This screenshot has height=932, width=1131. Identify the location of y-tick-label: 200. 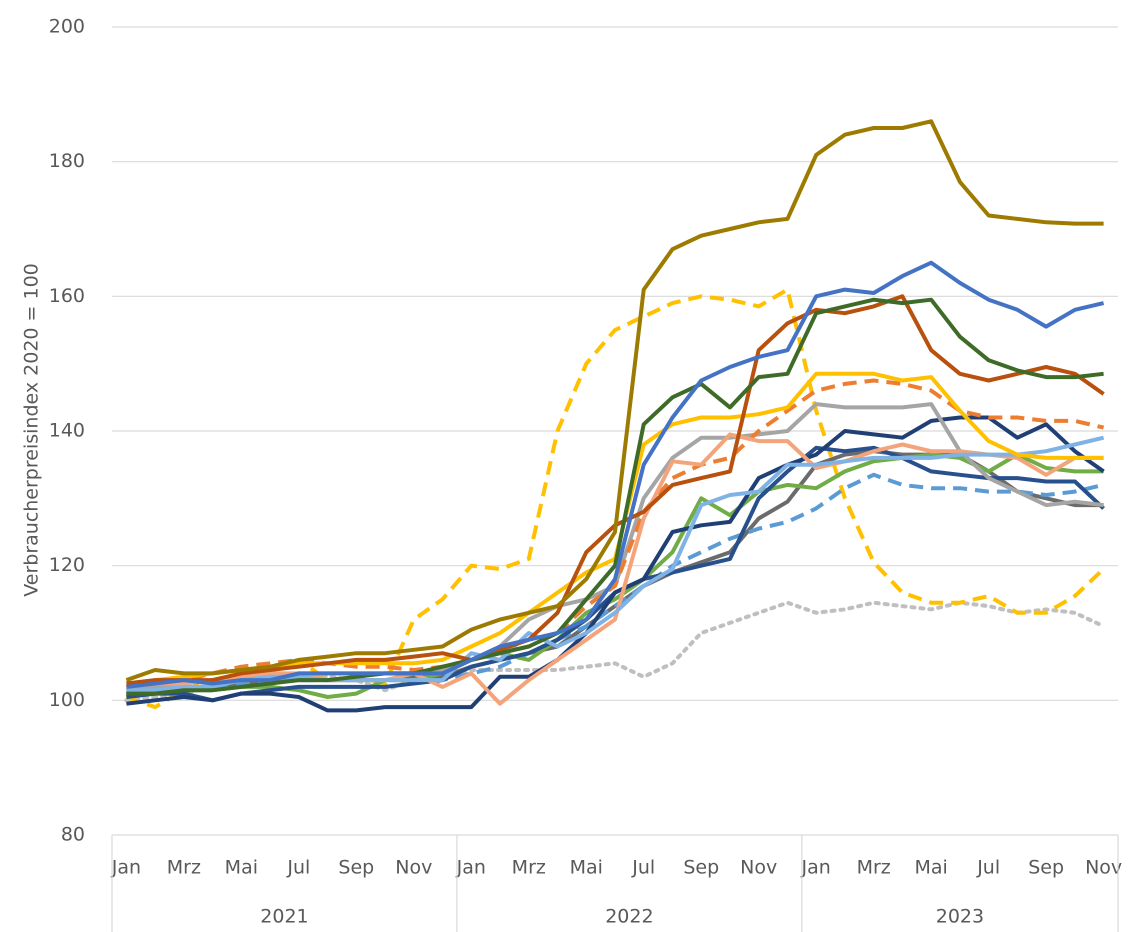
(67, 27).